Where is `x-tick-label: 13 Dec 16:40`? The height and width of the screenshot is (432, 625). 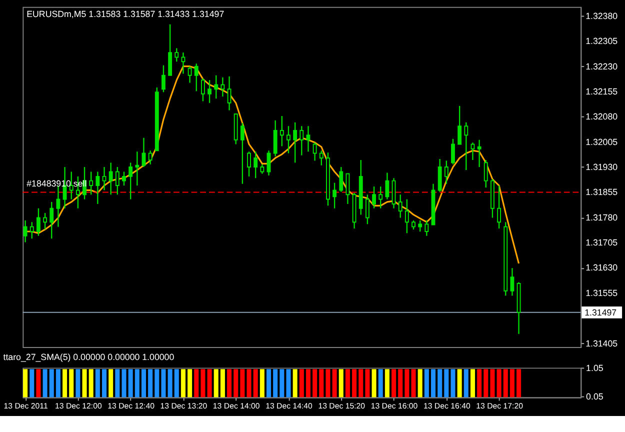
x-tick-label: 13 Dec 16:40 is located at coordinates (447, 406).